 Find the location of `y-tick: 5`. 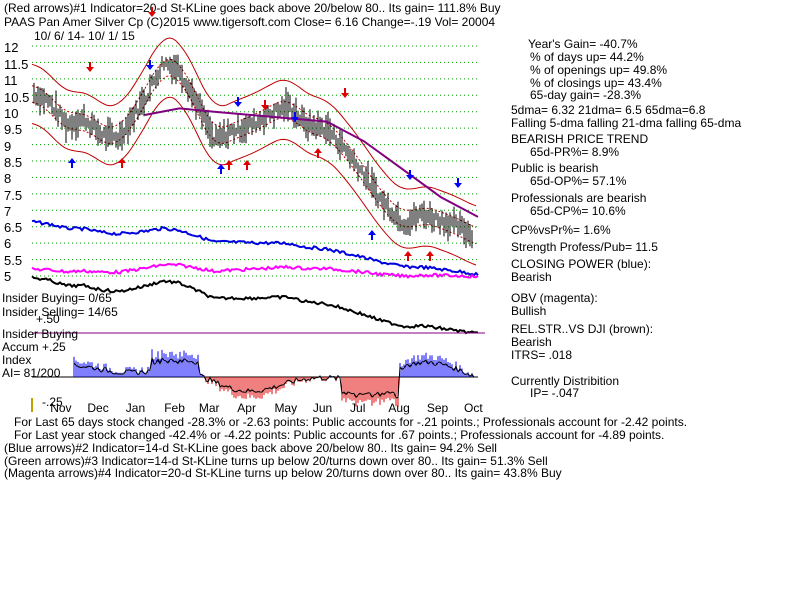

y-tick: 5 is located at coordinates (8, 276).